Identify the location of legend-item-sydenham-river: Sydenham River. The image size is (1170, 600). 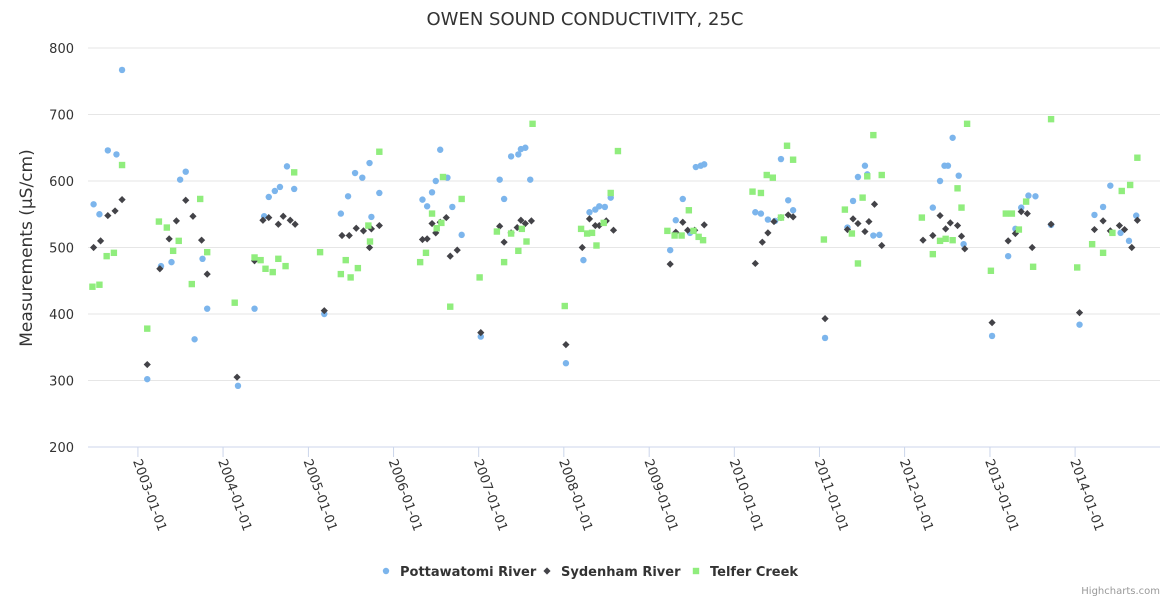
(612, 572).